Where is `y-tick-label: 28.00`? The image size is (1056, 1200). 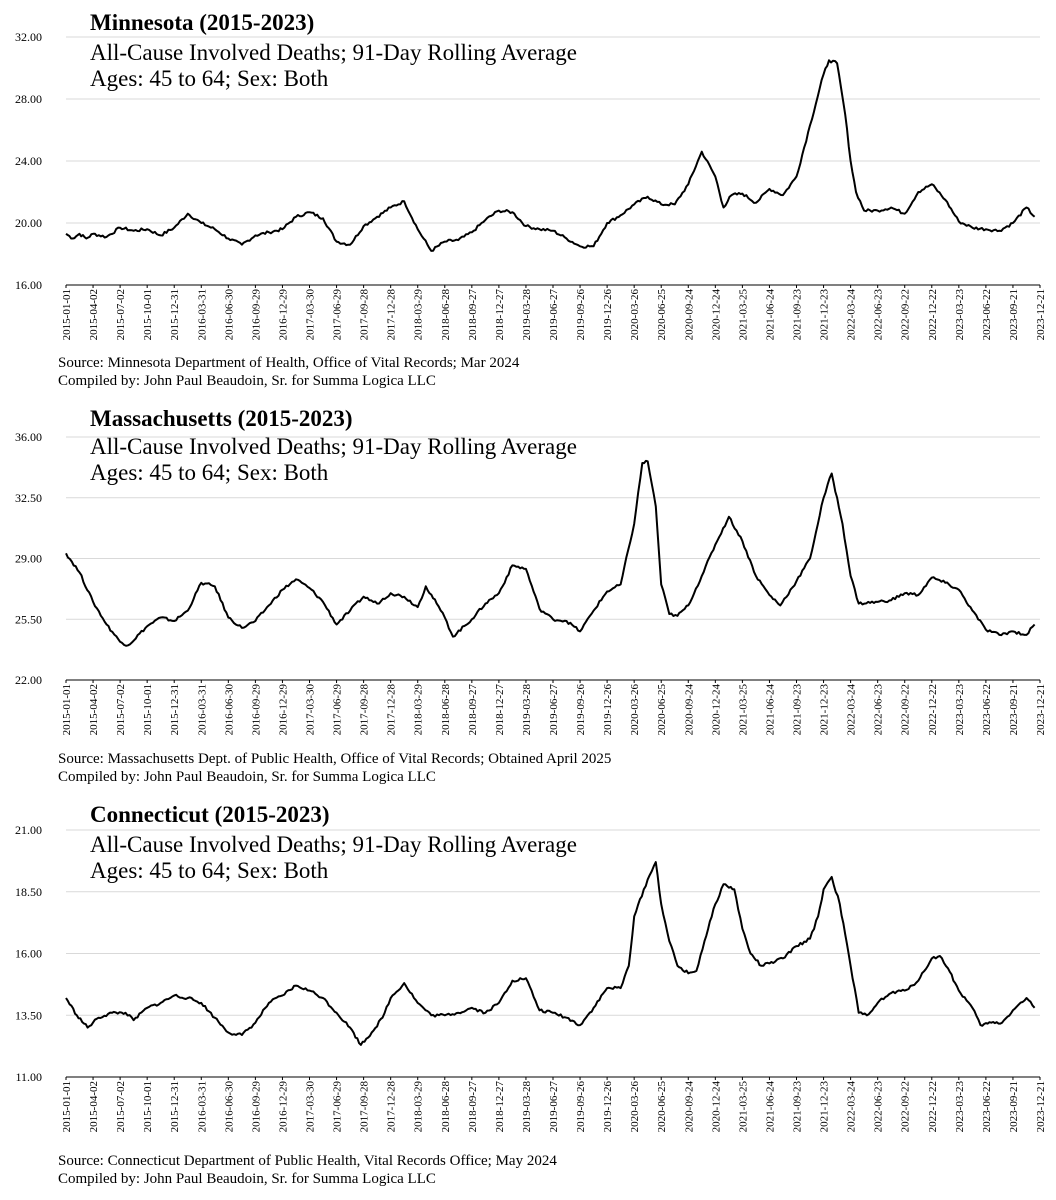
y-tick-label: 28.00 is located at coordinates (28, 99).